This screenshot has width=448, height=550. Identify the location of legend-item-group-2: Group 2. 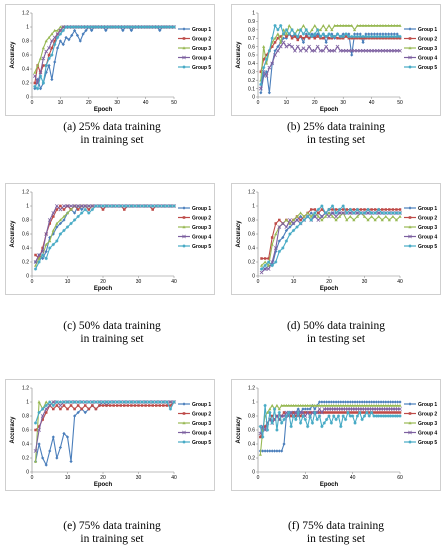
(420, 414).